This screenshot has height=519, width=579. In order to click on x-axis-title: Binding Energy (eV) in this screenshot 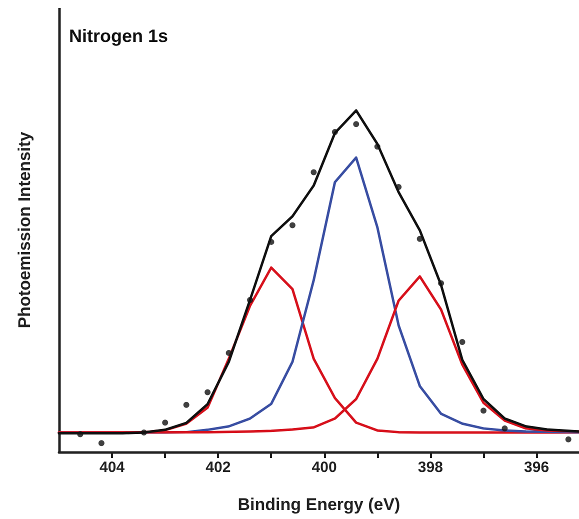, I will do `click(319, 504)`.